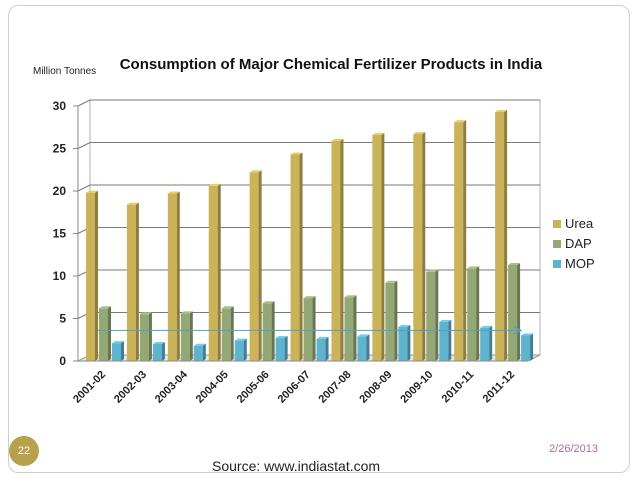 The height and width of the screenshot is (479, 638). Describe the element at coordinates (557, 224) in the screenshot. I see `legend-swatch-urea` at that location.